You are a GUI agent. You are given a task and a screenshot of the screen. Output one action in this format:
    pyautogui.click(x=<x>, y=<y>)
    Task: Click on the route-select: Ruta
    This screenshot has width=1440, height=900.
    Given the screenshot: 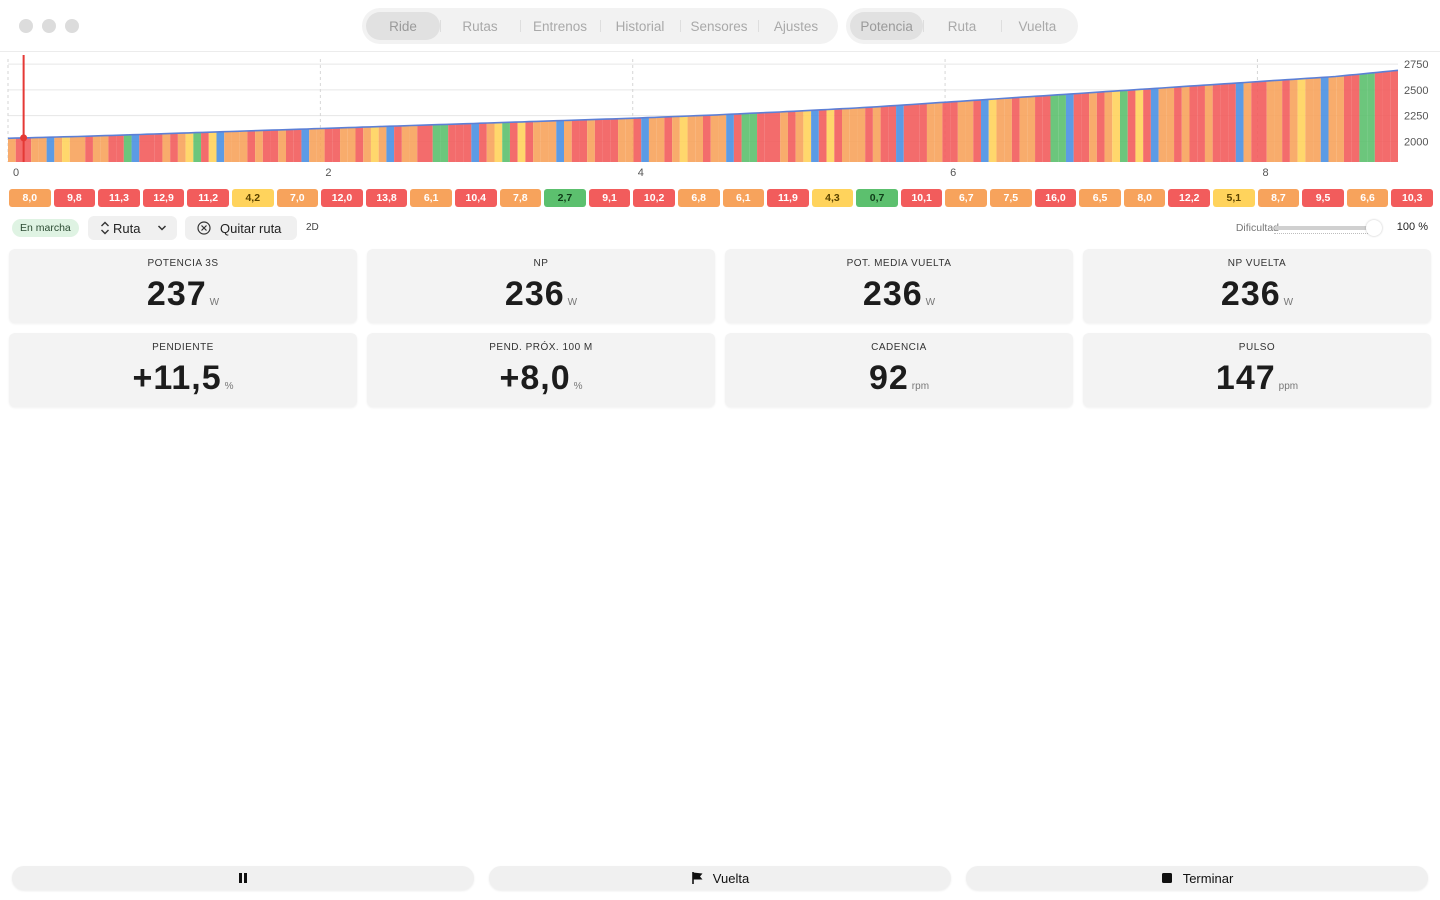 What is the action you would take?
    pyautogui.click(x=132, y=228)
    